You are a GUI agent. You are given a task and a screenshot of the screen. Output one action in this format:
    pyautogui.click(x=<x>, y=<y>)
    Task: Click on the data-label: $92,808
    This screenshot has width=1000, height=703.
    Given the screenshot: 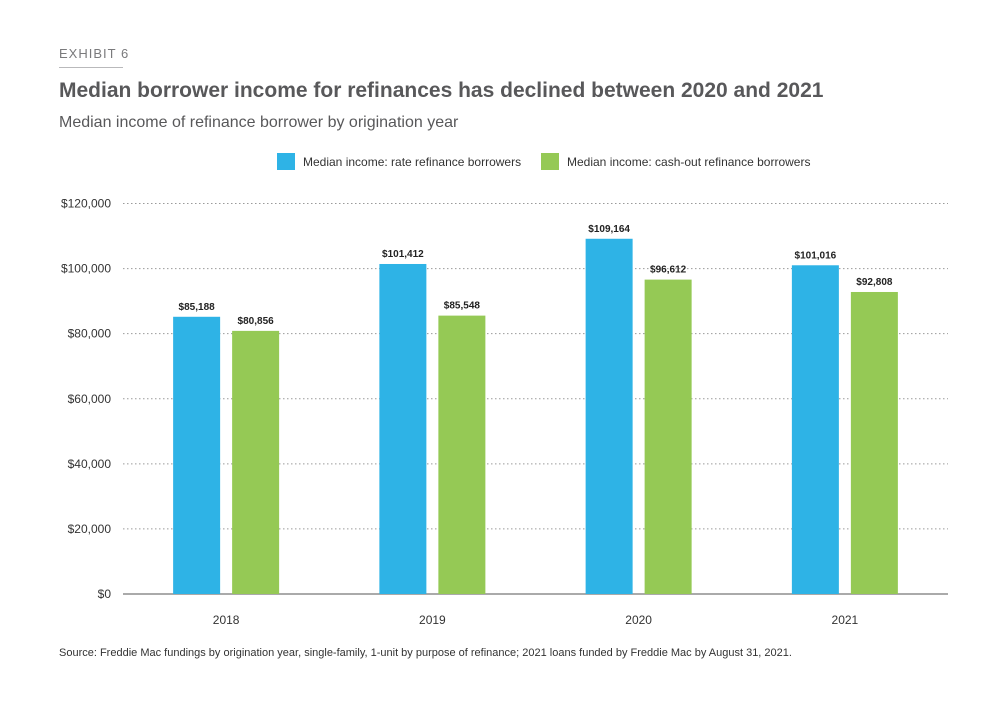 What is the action you would take?
    pyautogui.click(x=874, y=282)
    